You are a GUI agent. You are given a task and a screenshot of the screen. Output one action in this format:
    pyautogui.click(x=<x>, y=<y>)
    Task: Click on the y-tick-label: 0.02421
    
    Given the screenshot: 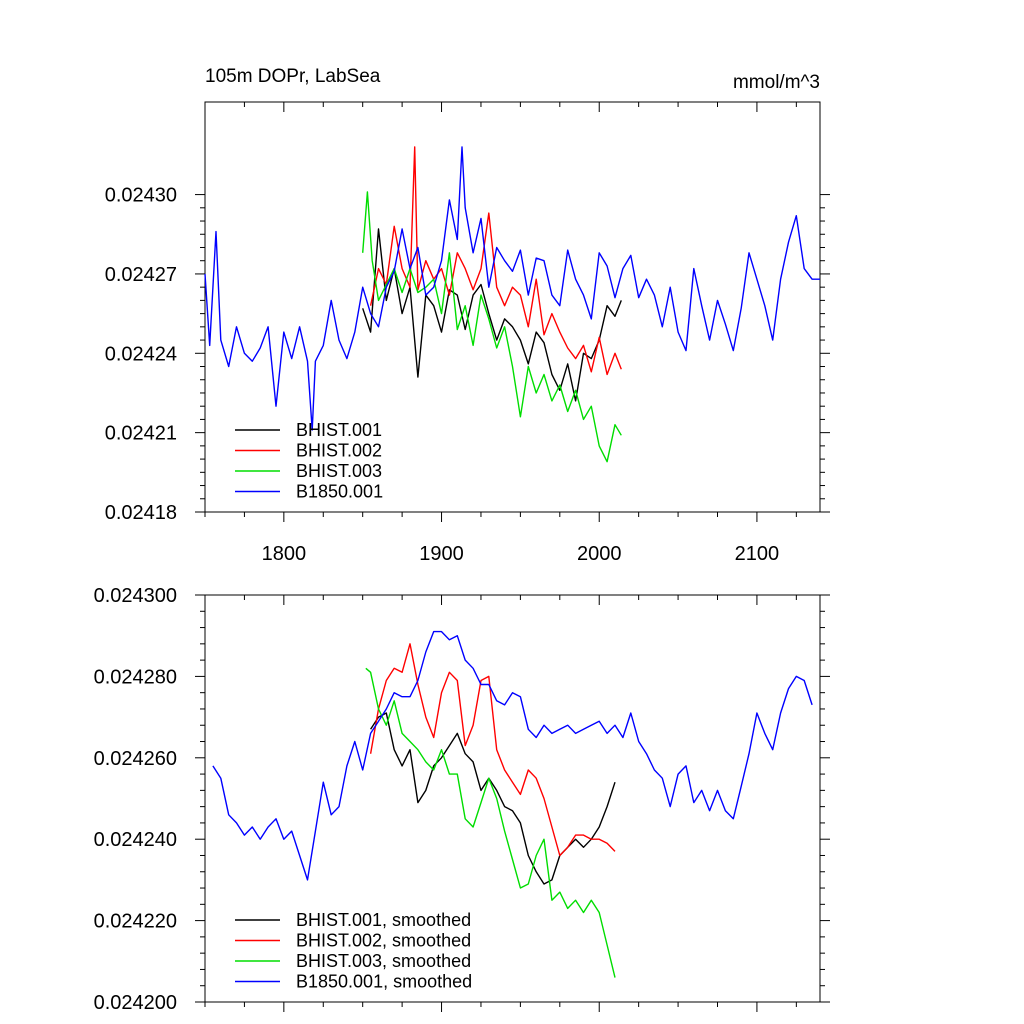 What is the action you would take?
    pyautogui.click(x=141, y=434)
    